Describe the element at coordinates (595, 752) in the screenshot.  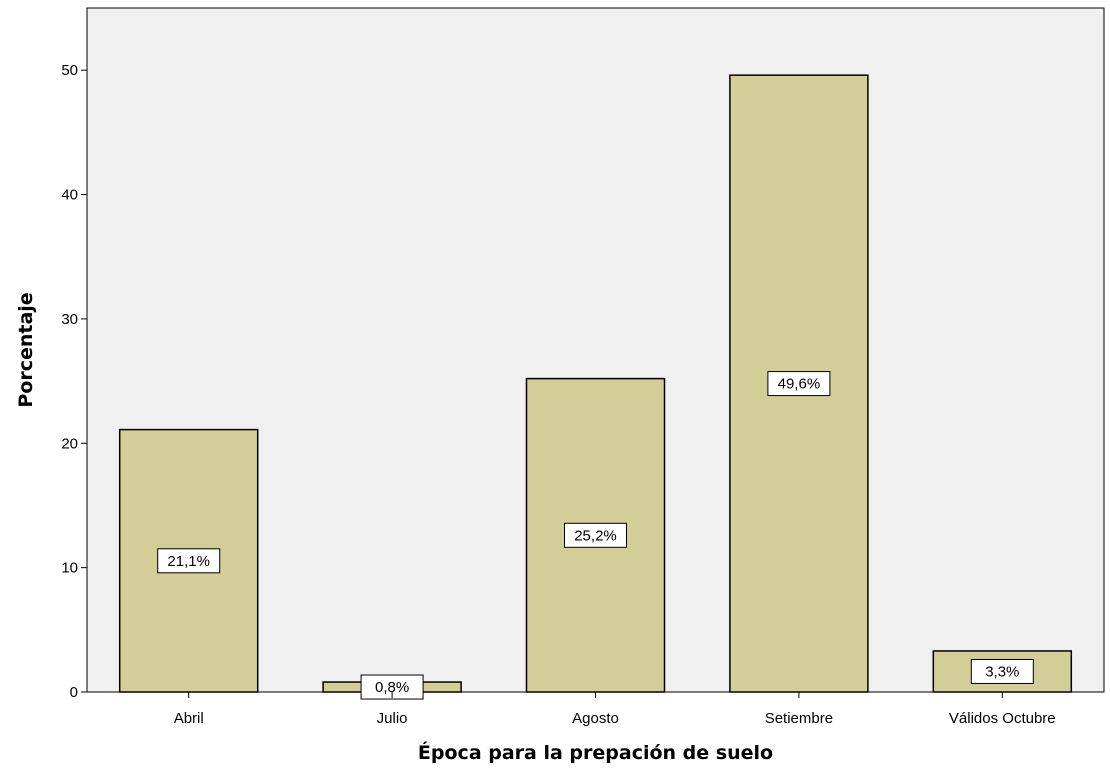
I see `x-axis-title: Época para la prepación de suelo` at that location.